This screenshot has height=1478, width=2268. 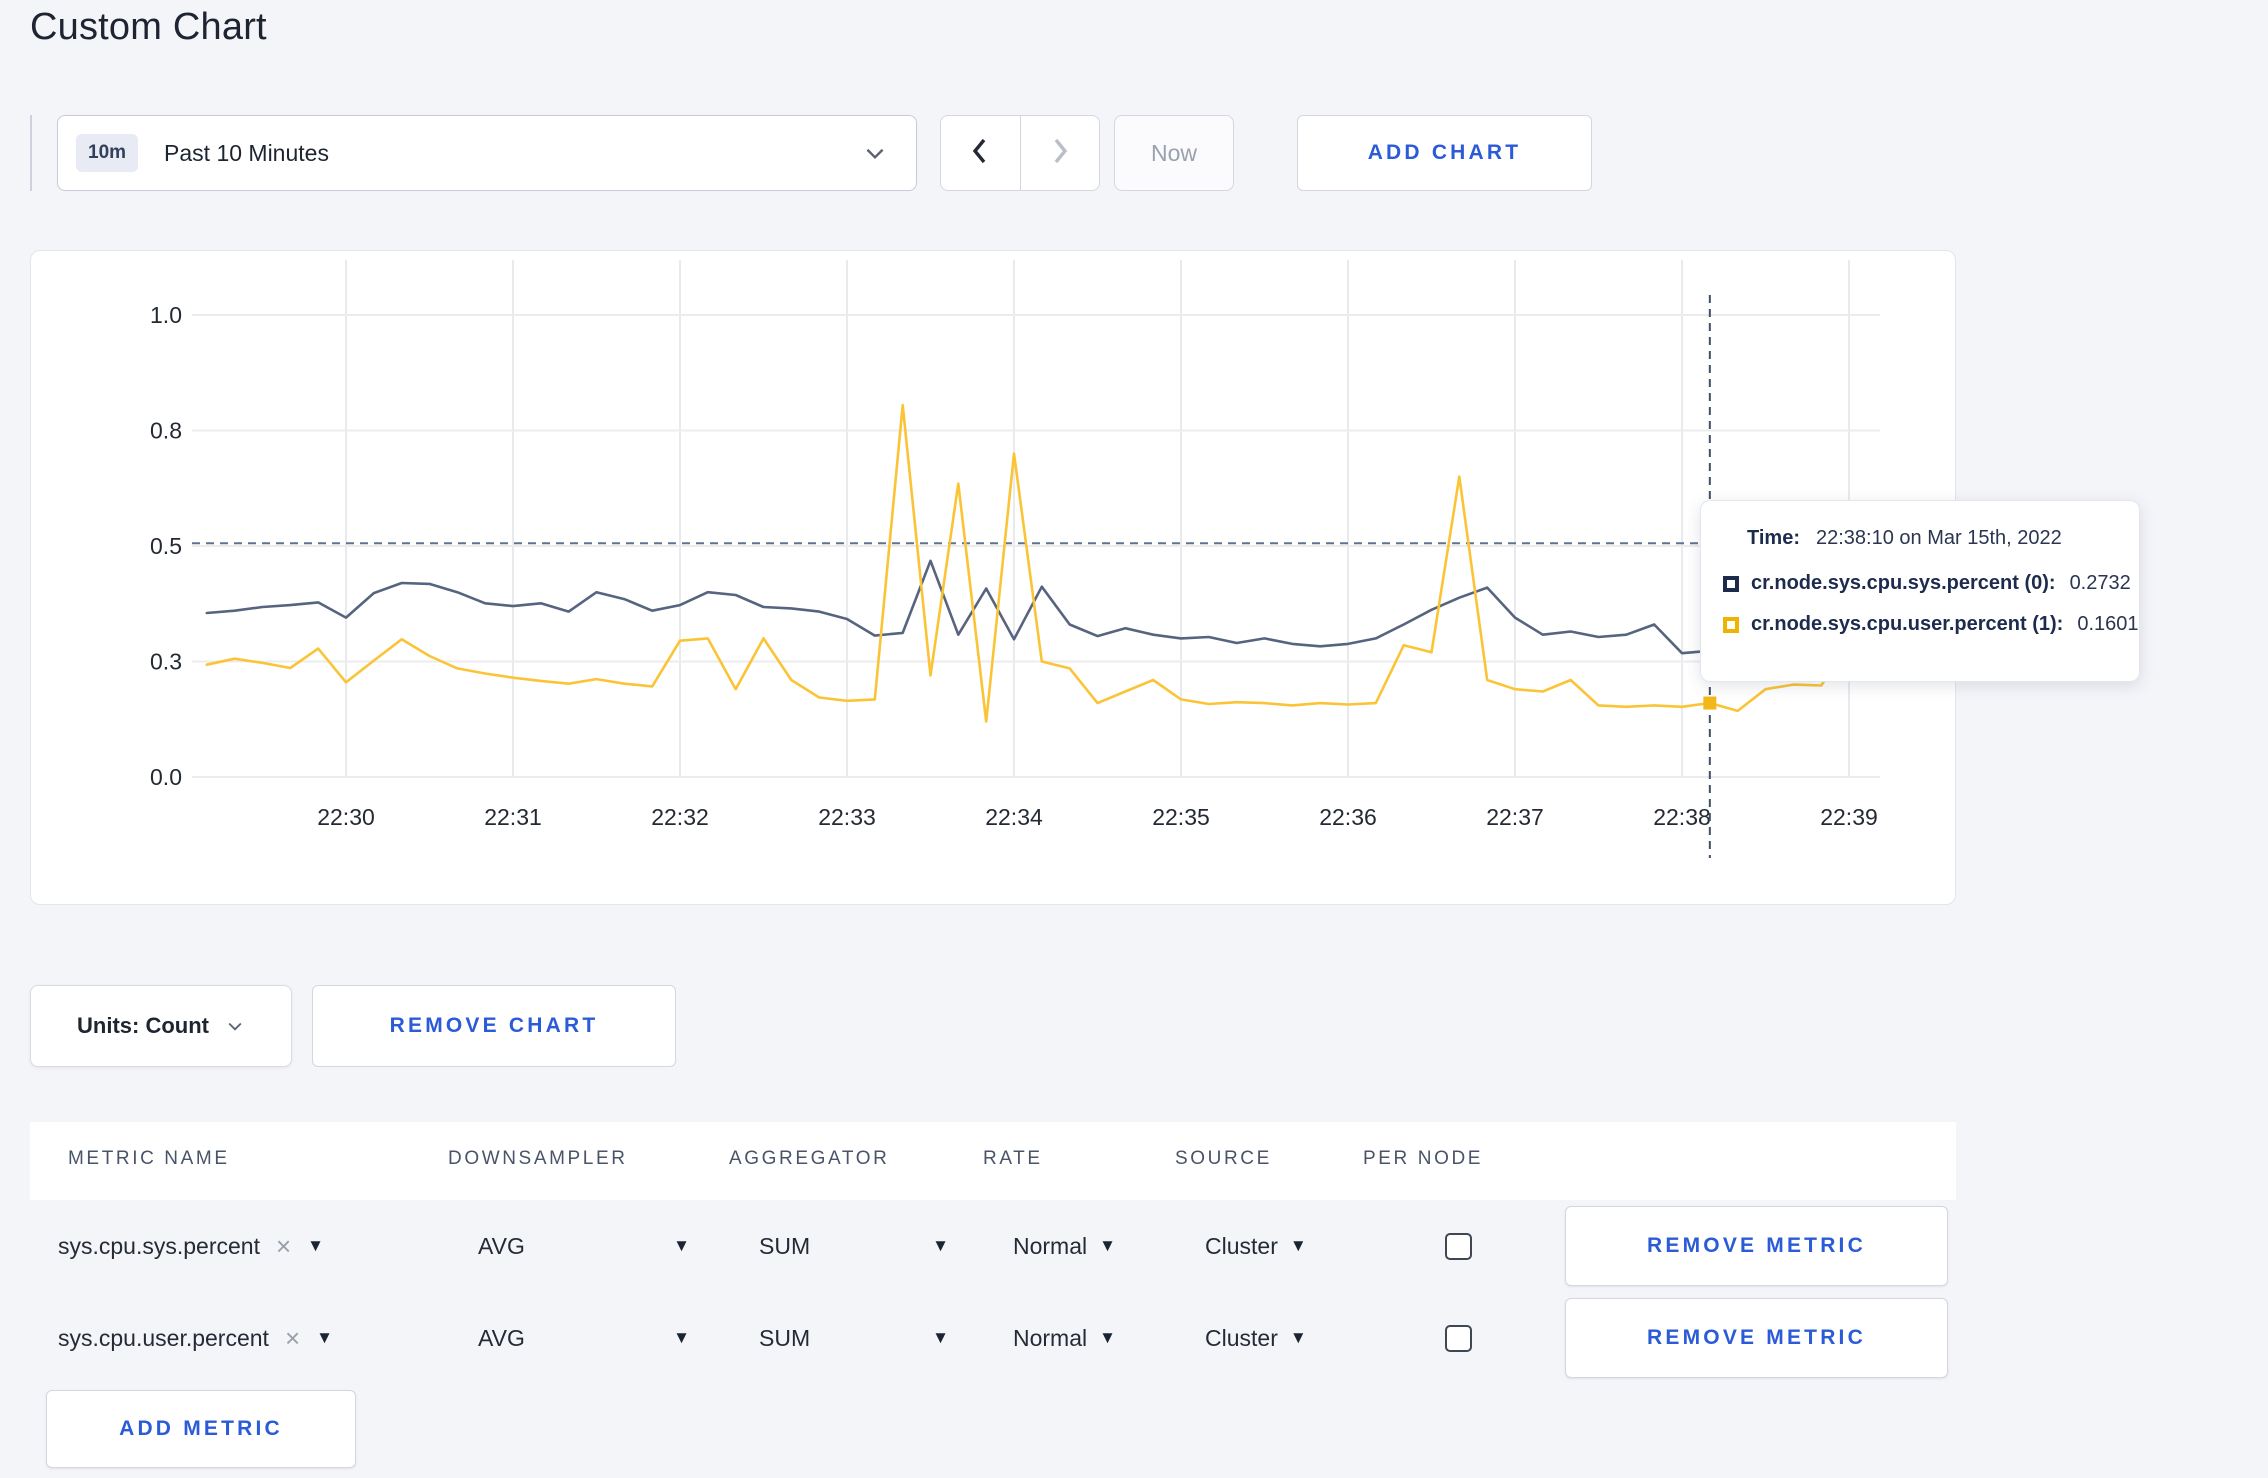 What do you see at coordinates (346, 817) in the screenshot?
I see `x-tick-label: 22:30` at bounding box center [346, 817].